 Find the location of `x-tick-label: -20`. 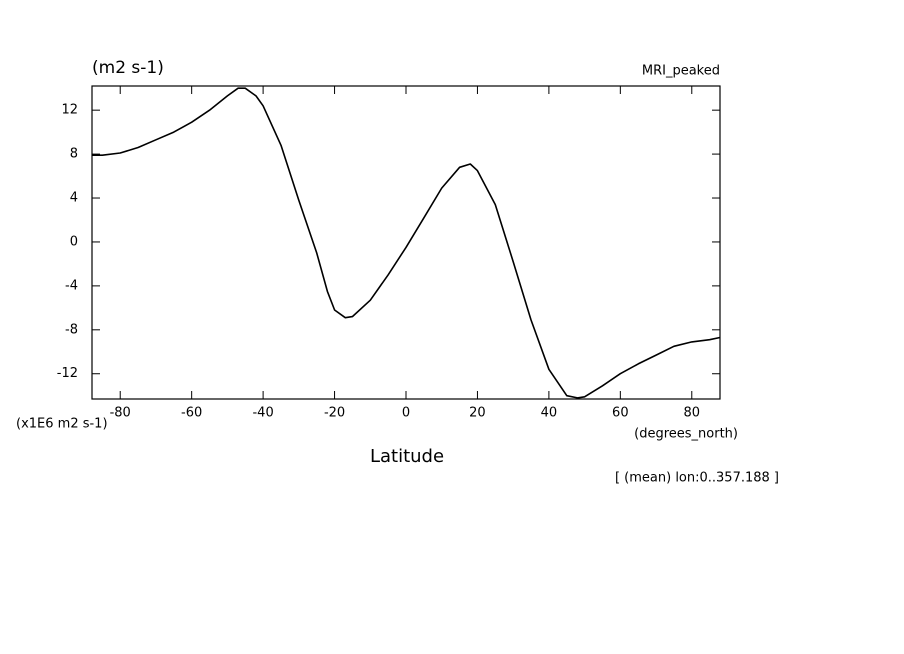

x-tick-label: -20 is located at coordinates (334, 413).